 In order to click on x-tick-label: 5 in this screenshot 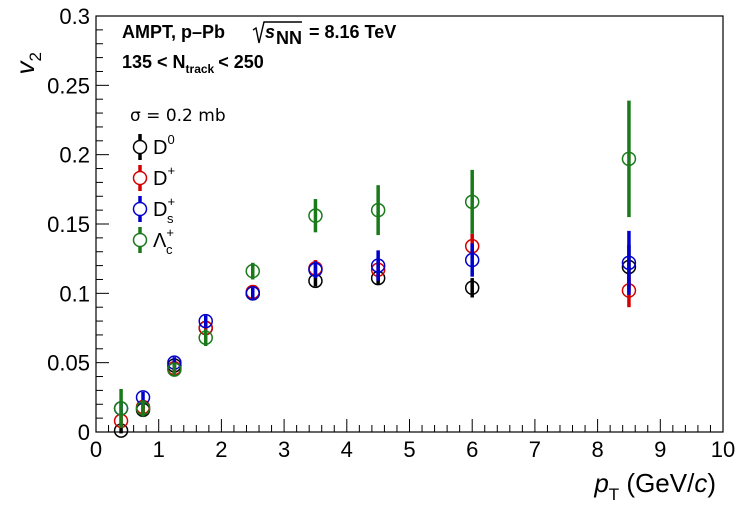, I will do `click(409, 449)`.